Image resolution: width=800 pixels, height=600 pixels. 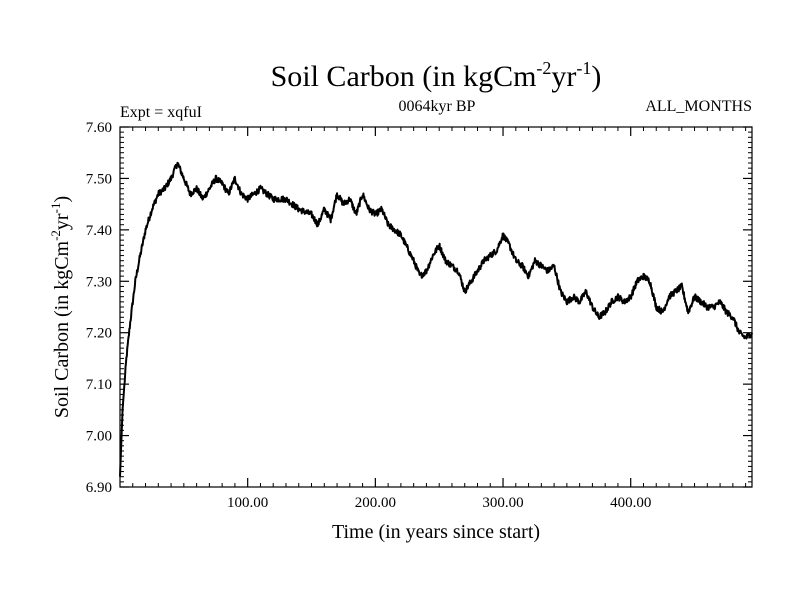 I want to click on y-tick-label: 7.20, so click(x=99, y=334).